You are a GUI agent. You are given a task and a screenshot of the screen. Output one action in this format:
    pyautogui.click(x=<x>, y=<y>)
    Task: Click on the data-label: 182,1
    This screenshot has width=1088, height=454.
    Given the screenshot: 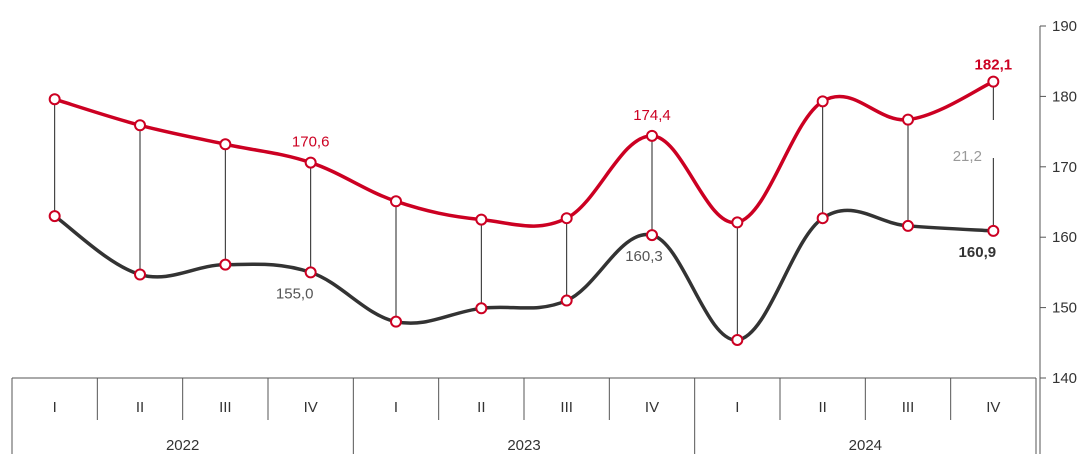 What is the action you would take?
    pyautogui.click(x=994, y=65)
    